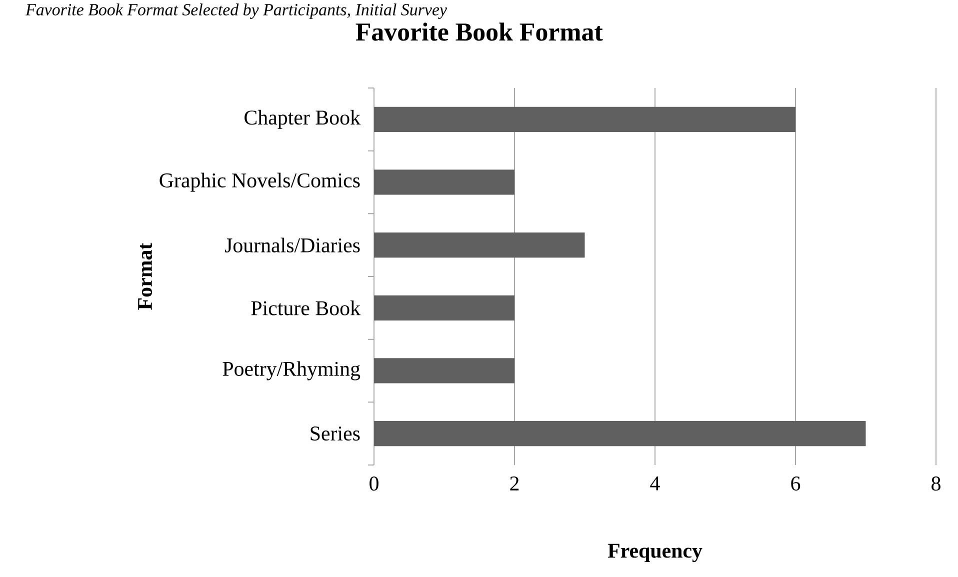  Describe the element at coordinates (655, 483) in the screenshot. I see `x-tick-label: 4` at that location.